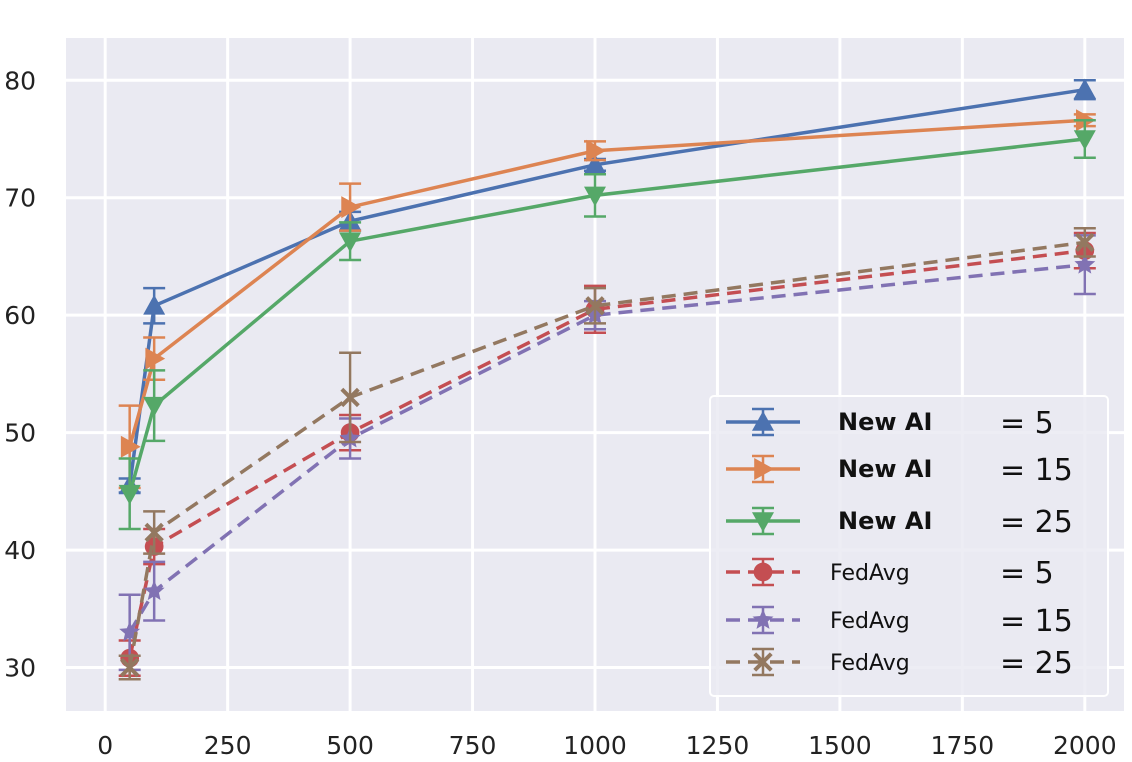 The image size is (1132, 762). I want to click on x-tick-label: 500, so click(350, 745).